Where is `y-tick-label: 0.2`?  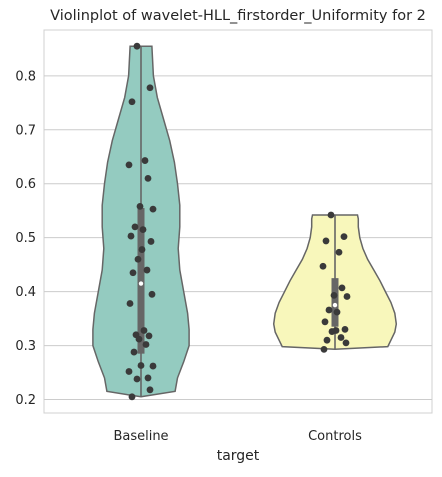
y-tick-label: 0.2 is located at coordinates (25, 400).